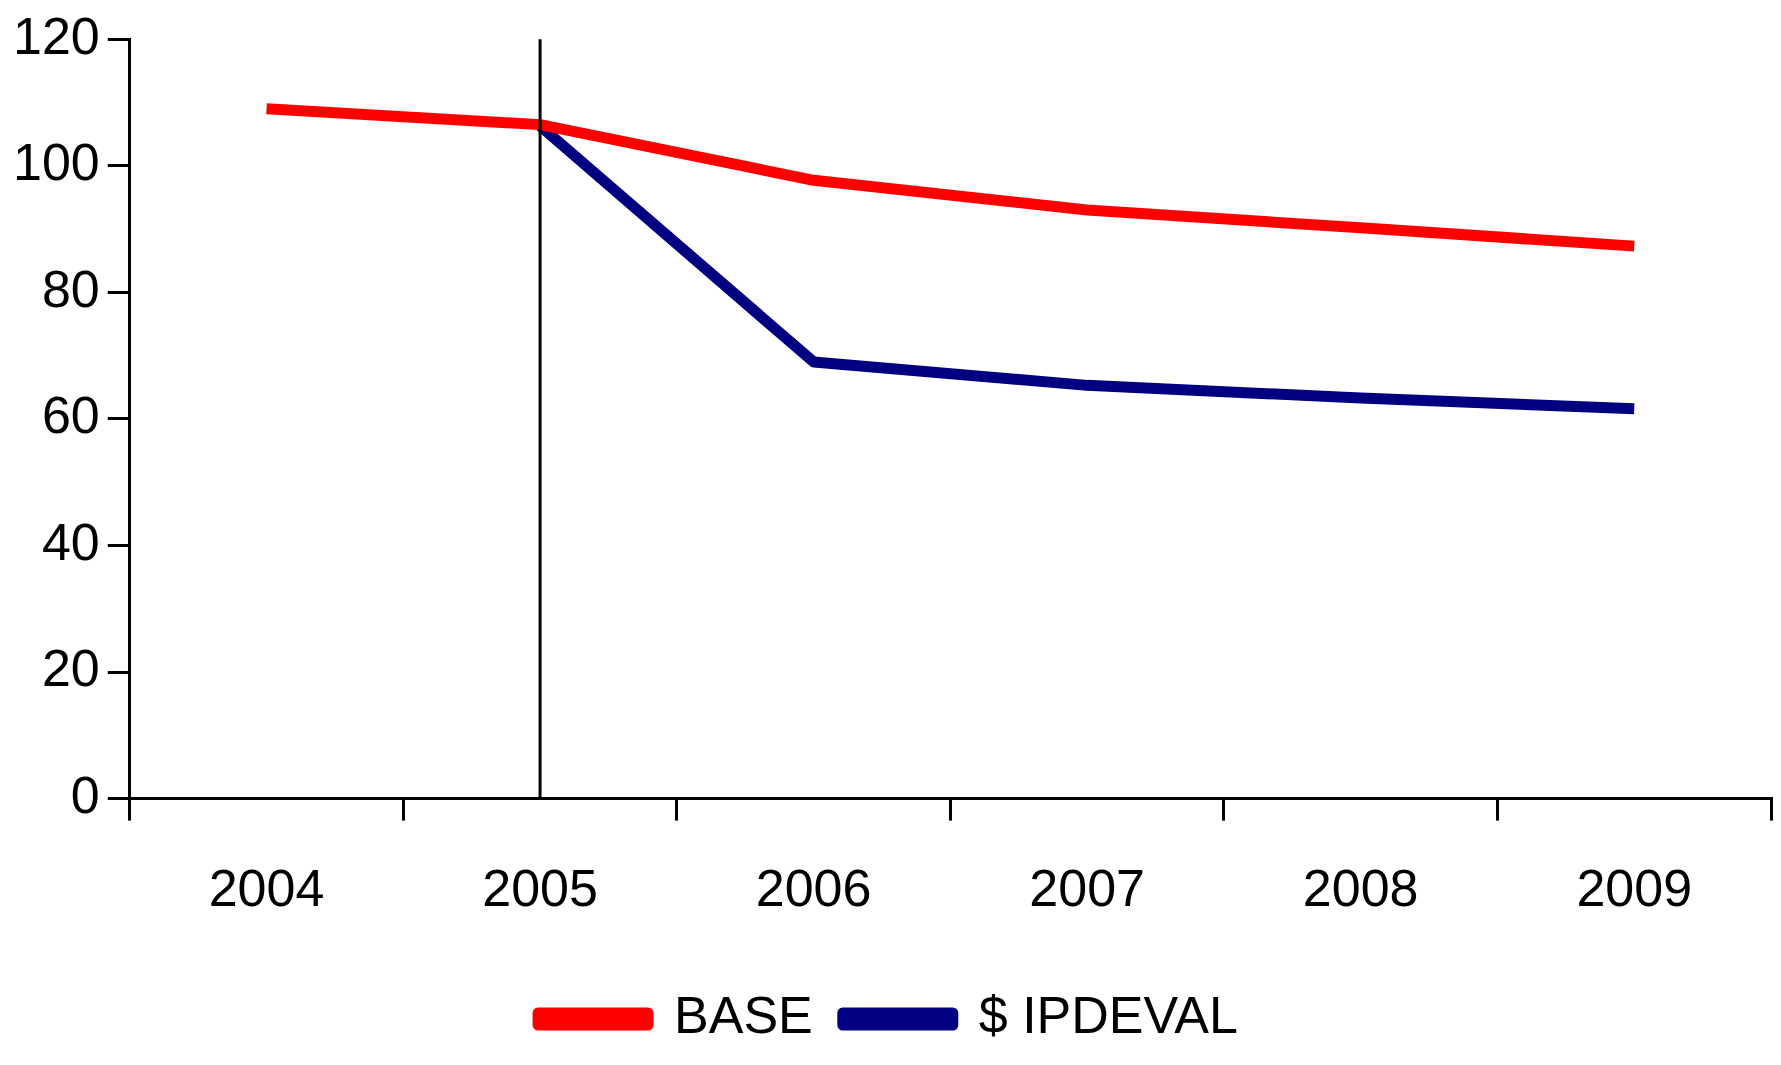  Describe the element at coordinates (813, 888) in the screenshot. I see `x-tick-label: 2006` at that location.